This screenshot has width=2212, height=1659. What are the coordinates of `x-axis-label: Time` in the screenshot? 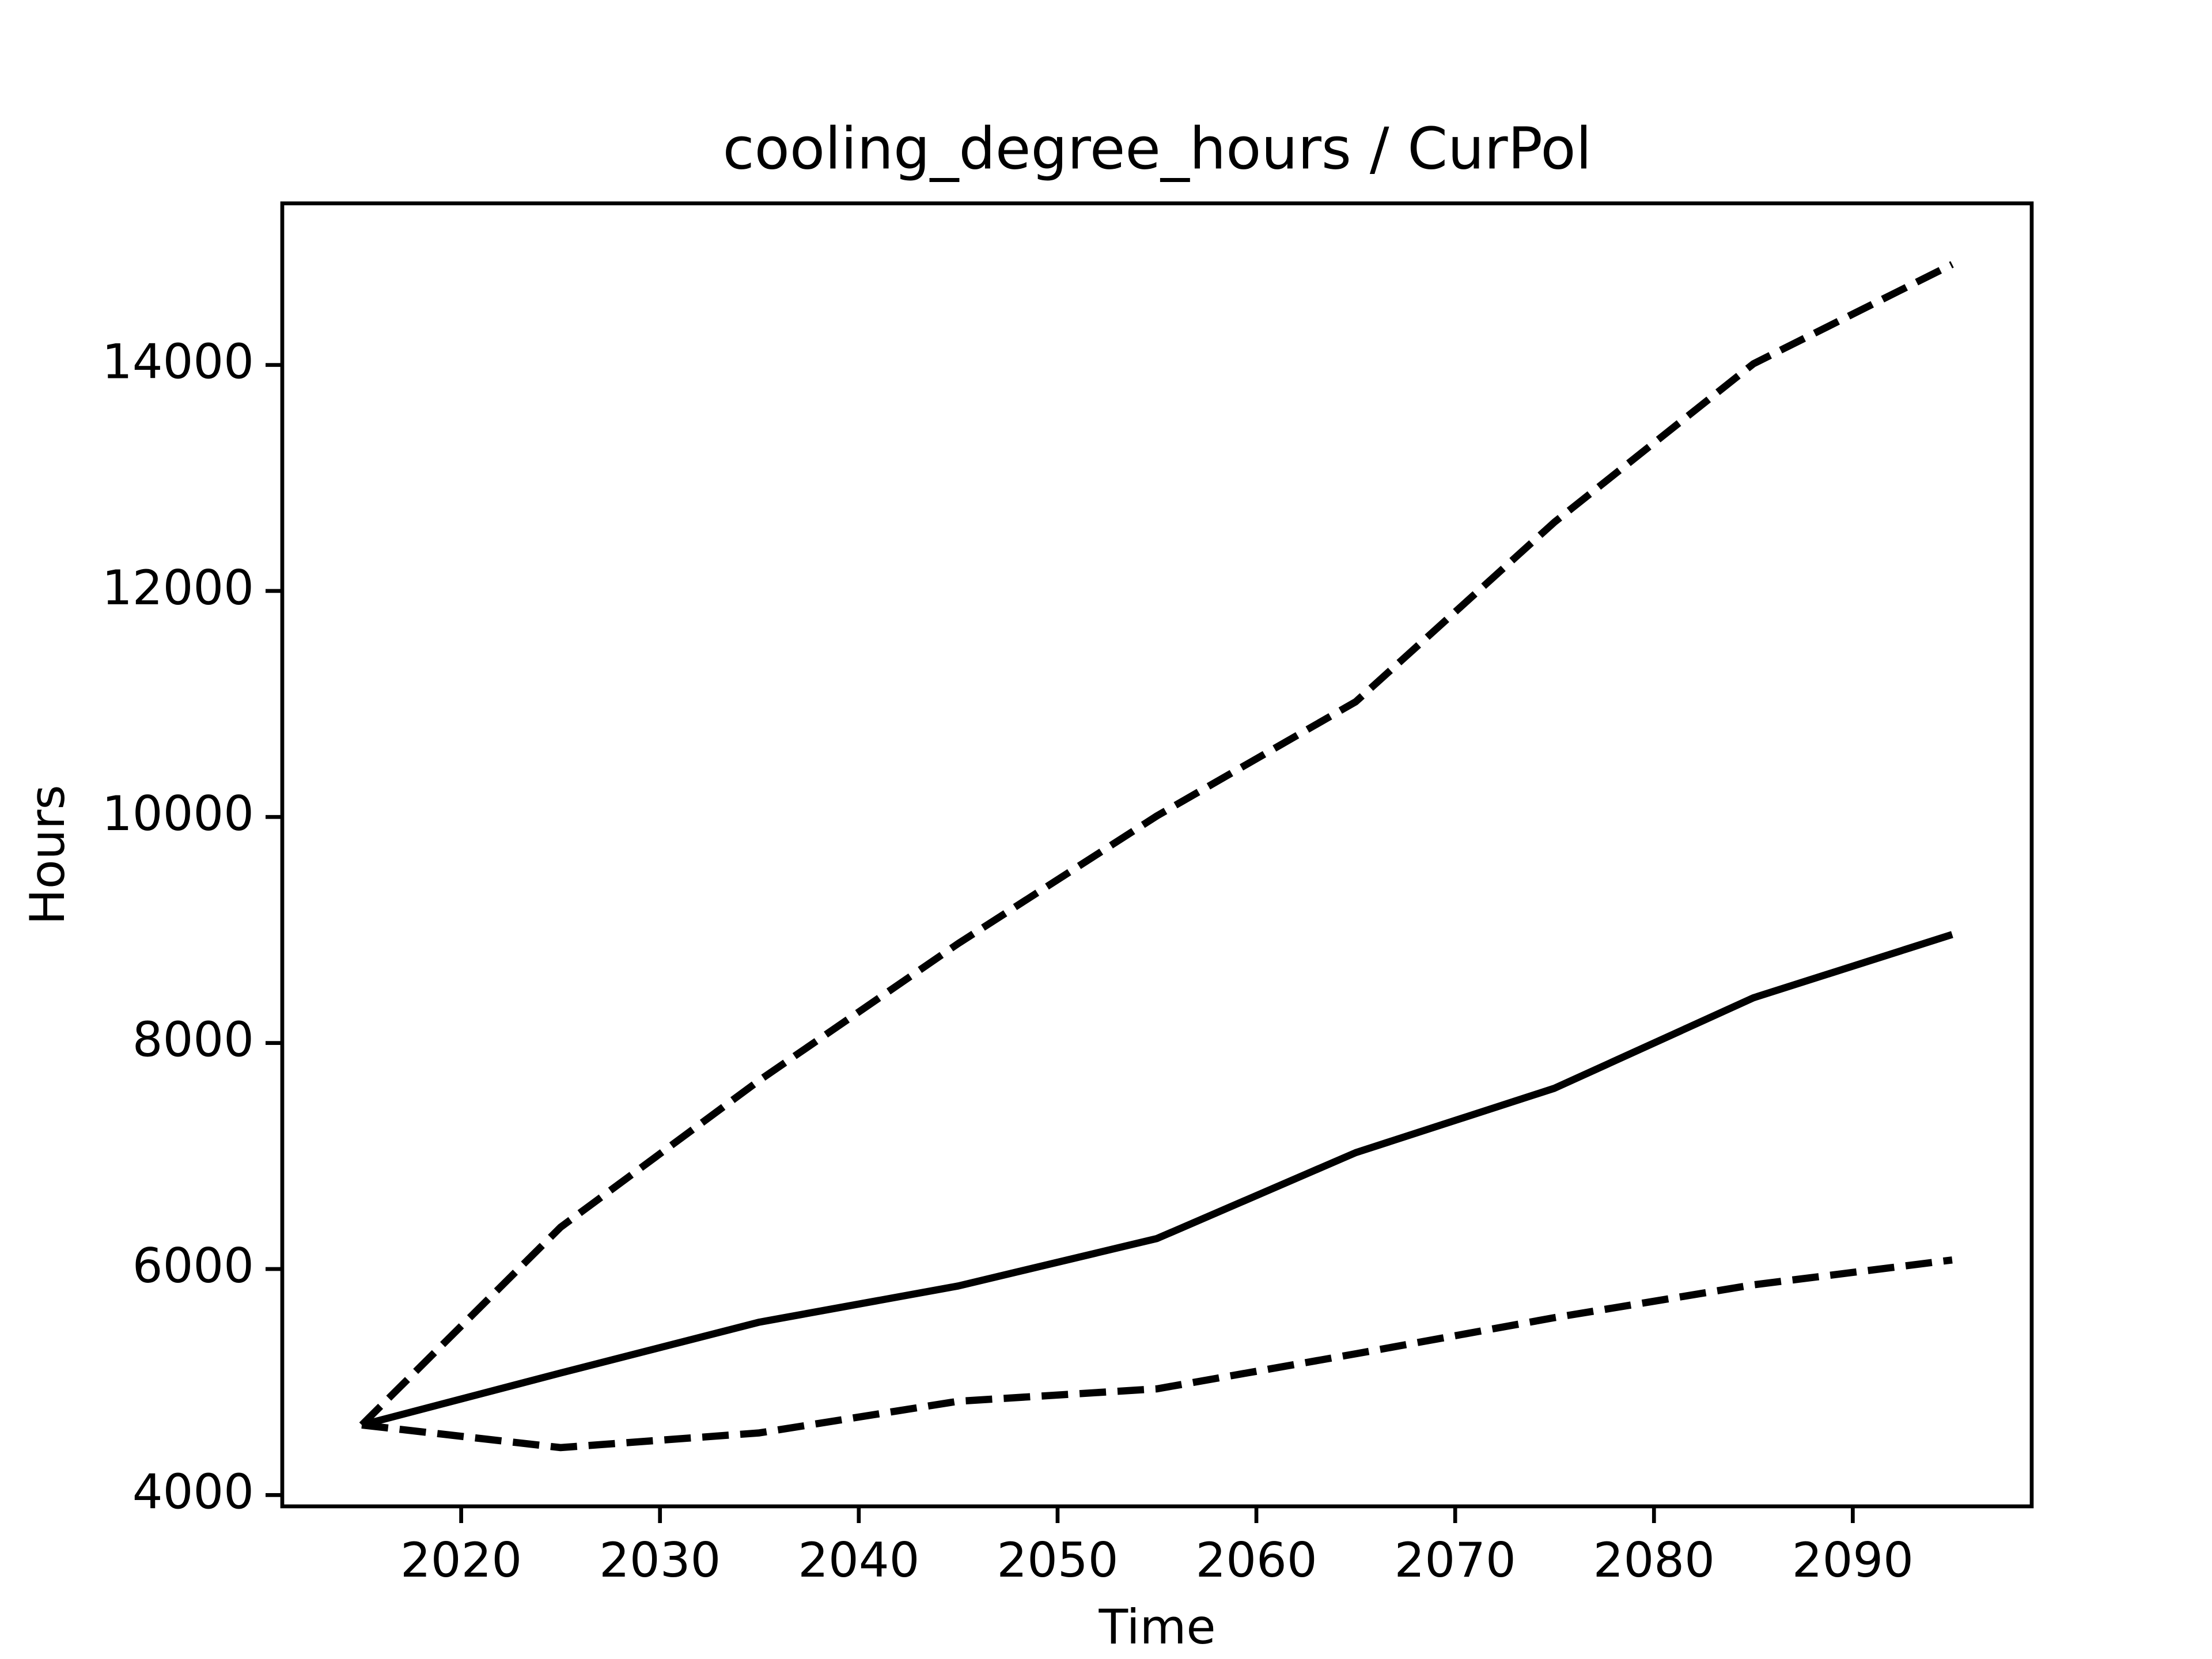 It's located at (1156, 1627).